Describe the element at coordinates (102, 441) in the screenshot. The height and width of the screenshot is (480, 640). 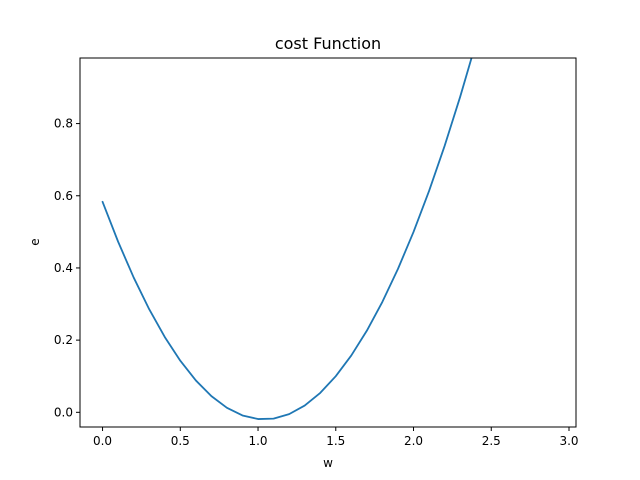
I see `x-tick-label: 0.0` at that location.